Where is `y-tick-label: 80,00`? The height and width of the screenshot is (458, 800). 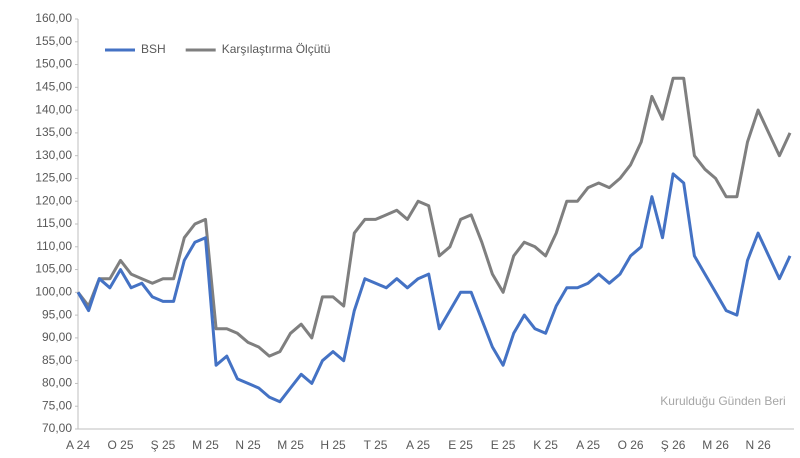 y-tick-label: 80,00 is located at coordinates (57, 383).